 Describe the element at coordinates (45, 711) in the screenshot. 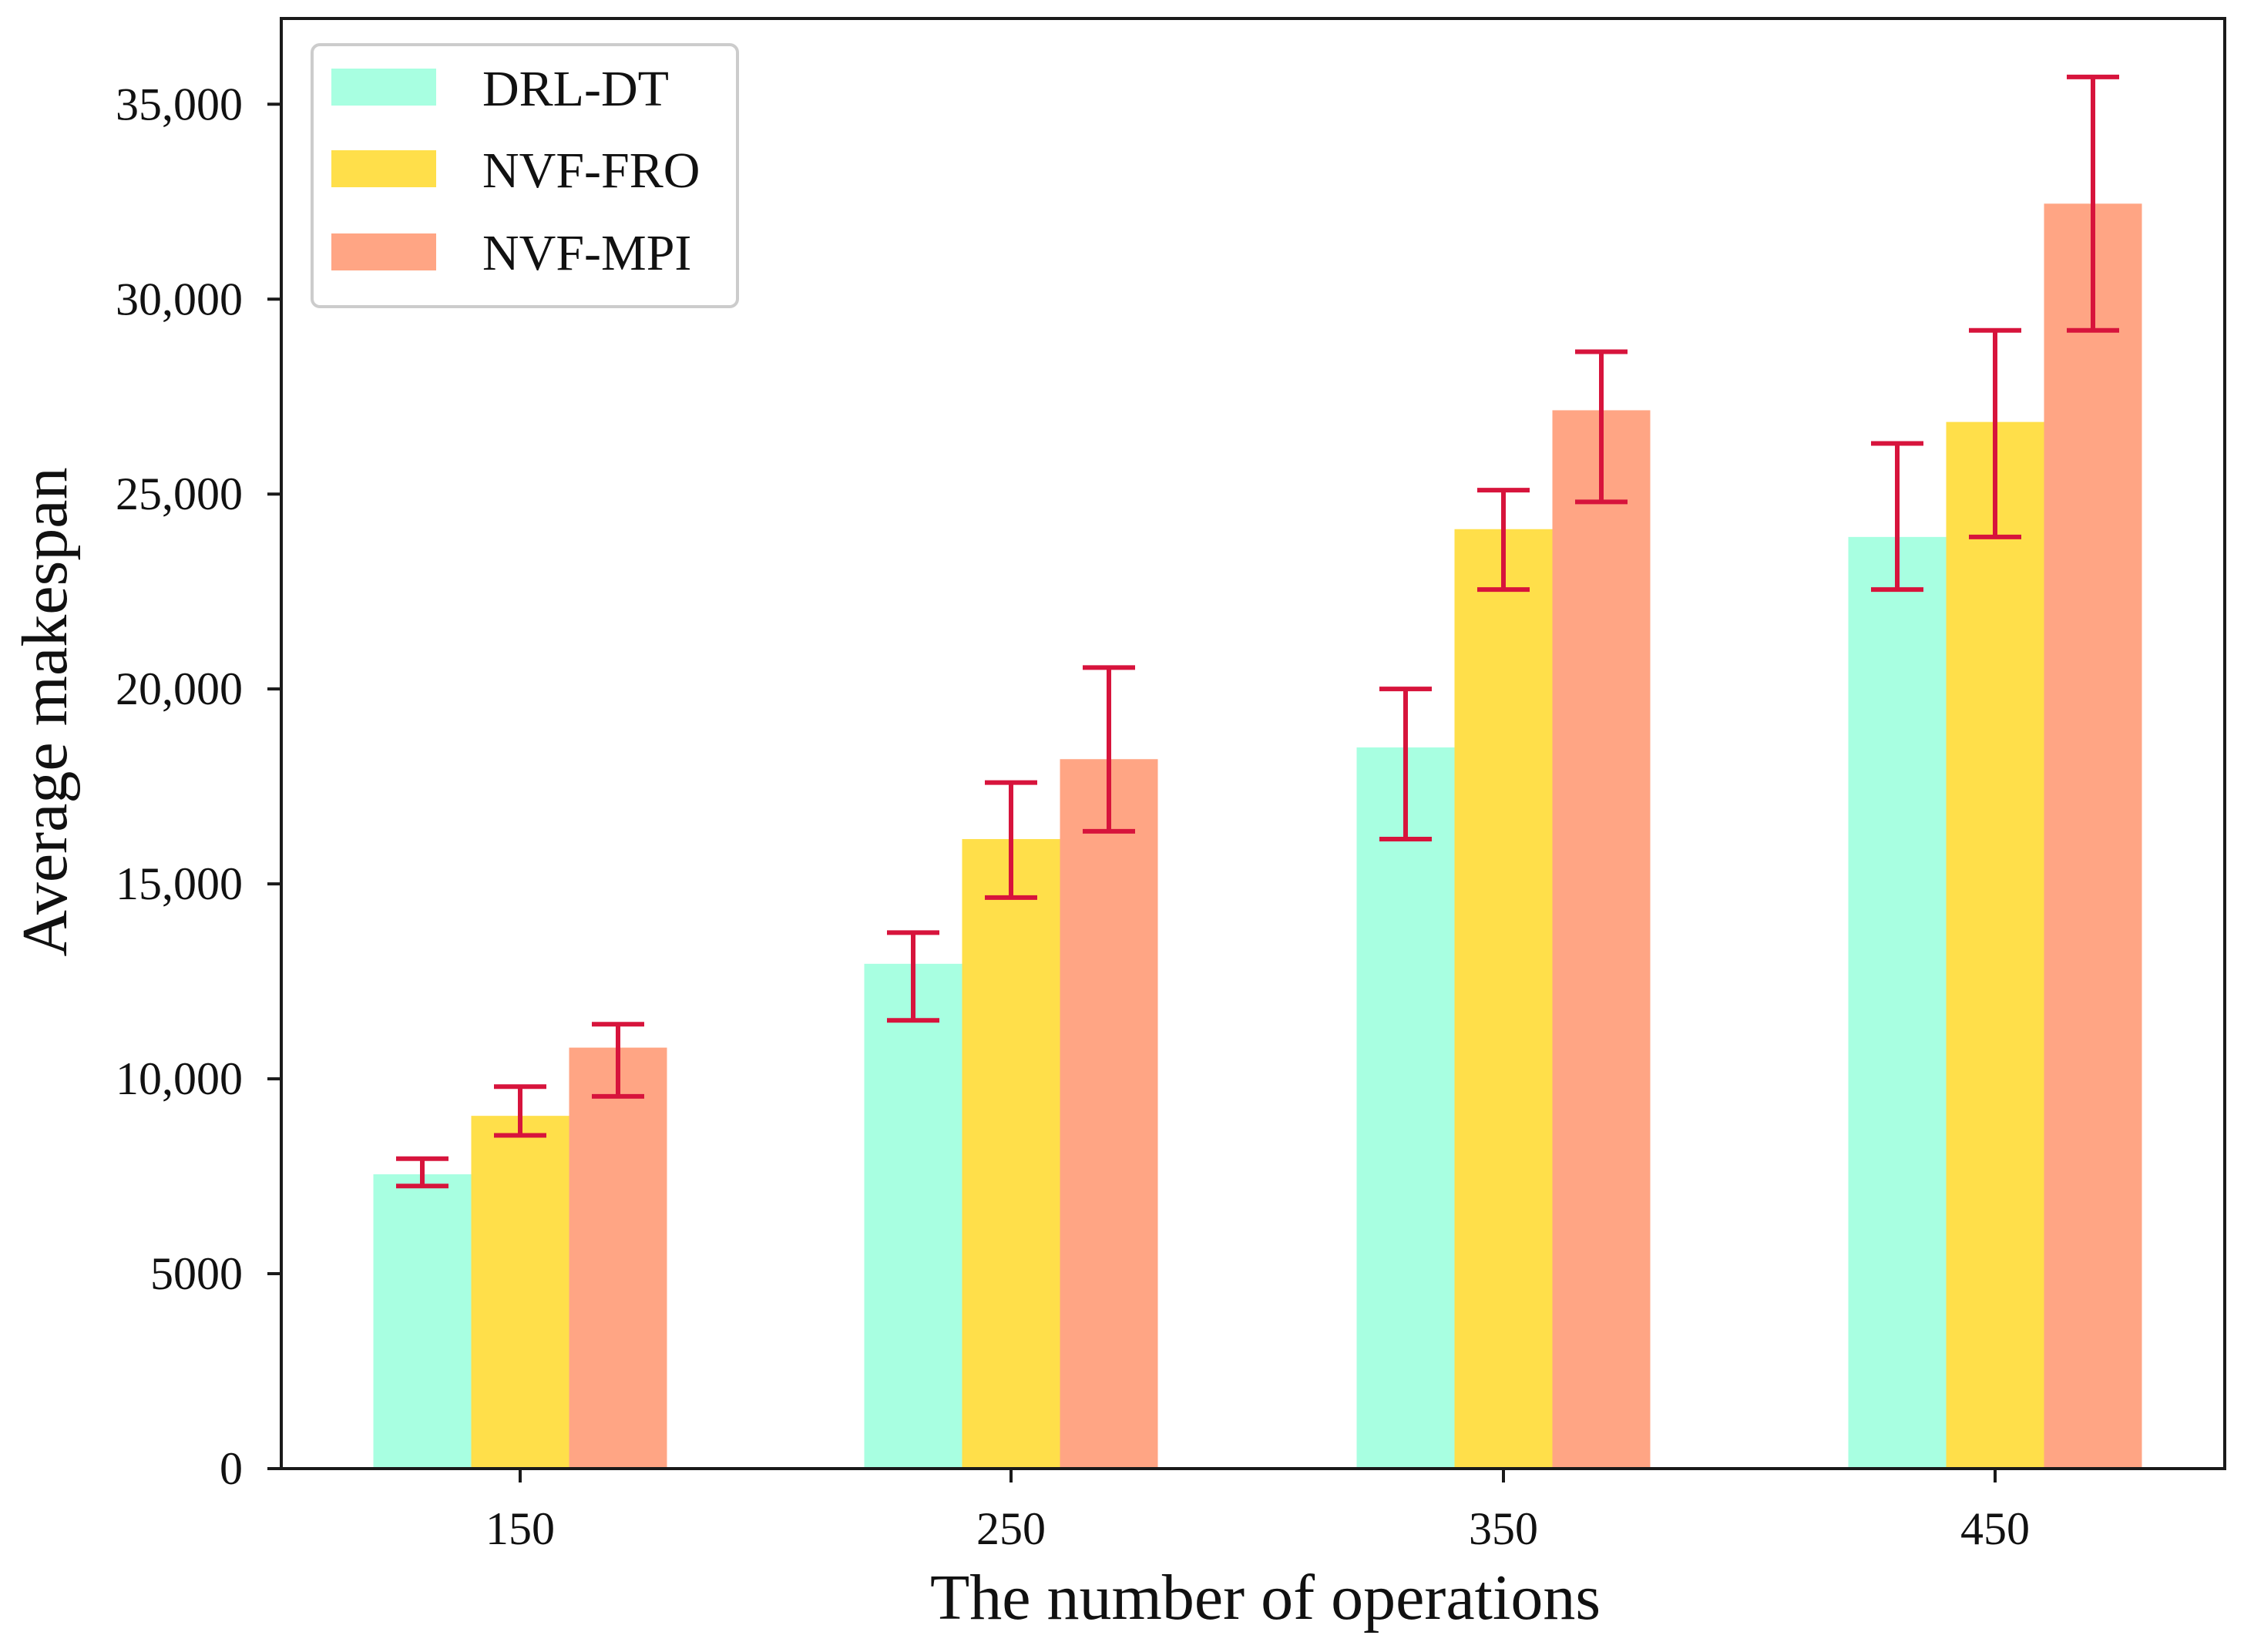

I see `y-axis-label: Average makespan` at that location.